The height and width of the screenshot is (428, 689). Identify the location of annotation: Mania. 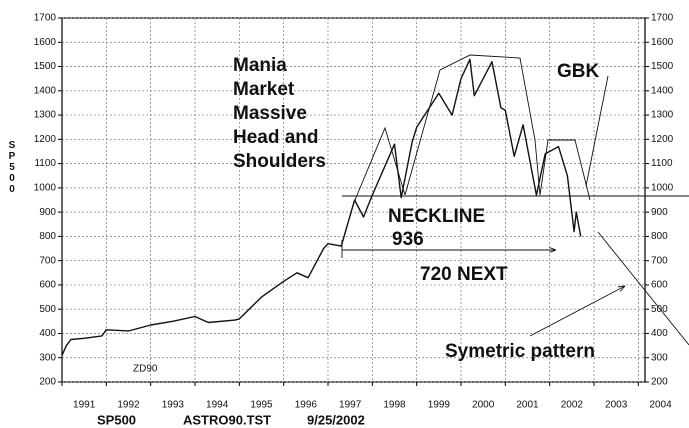
(260, 65).